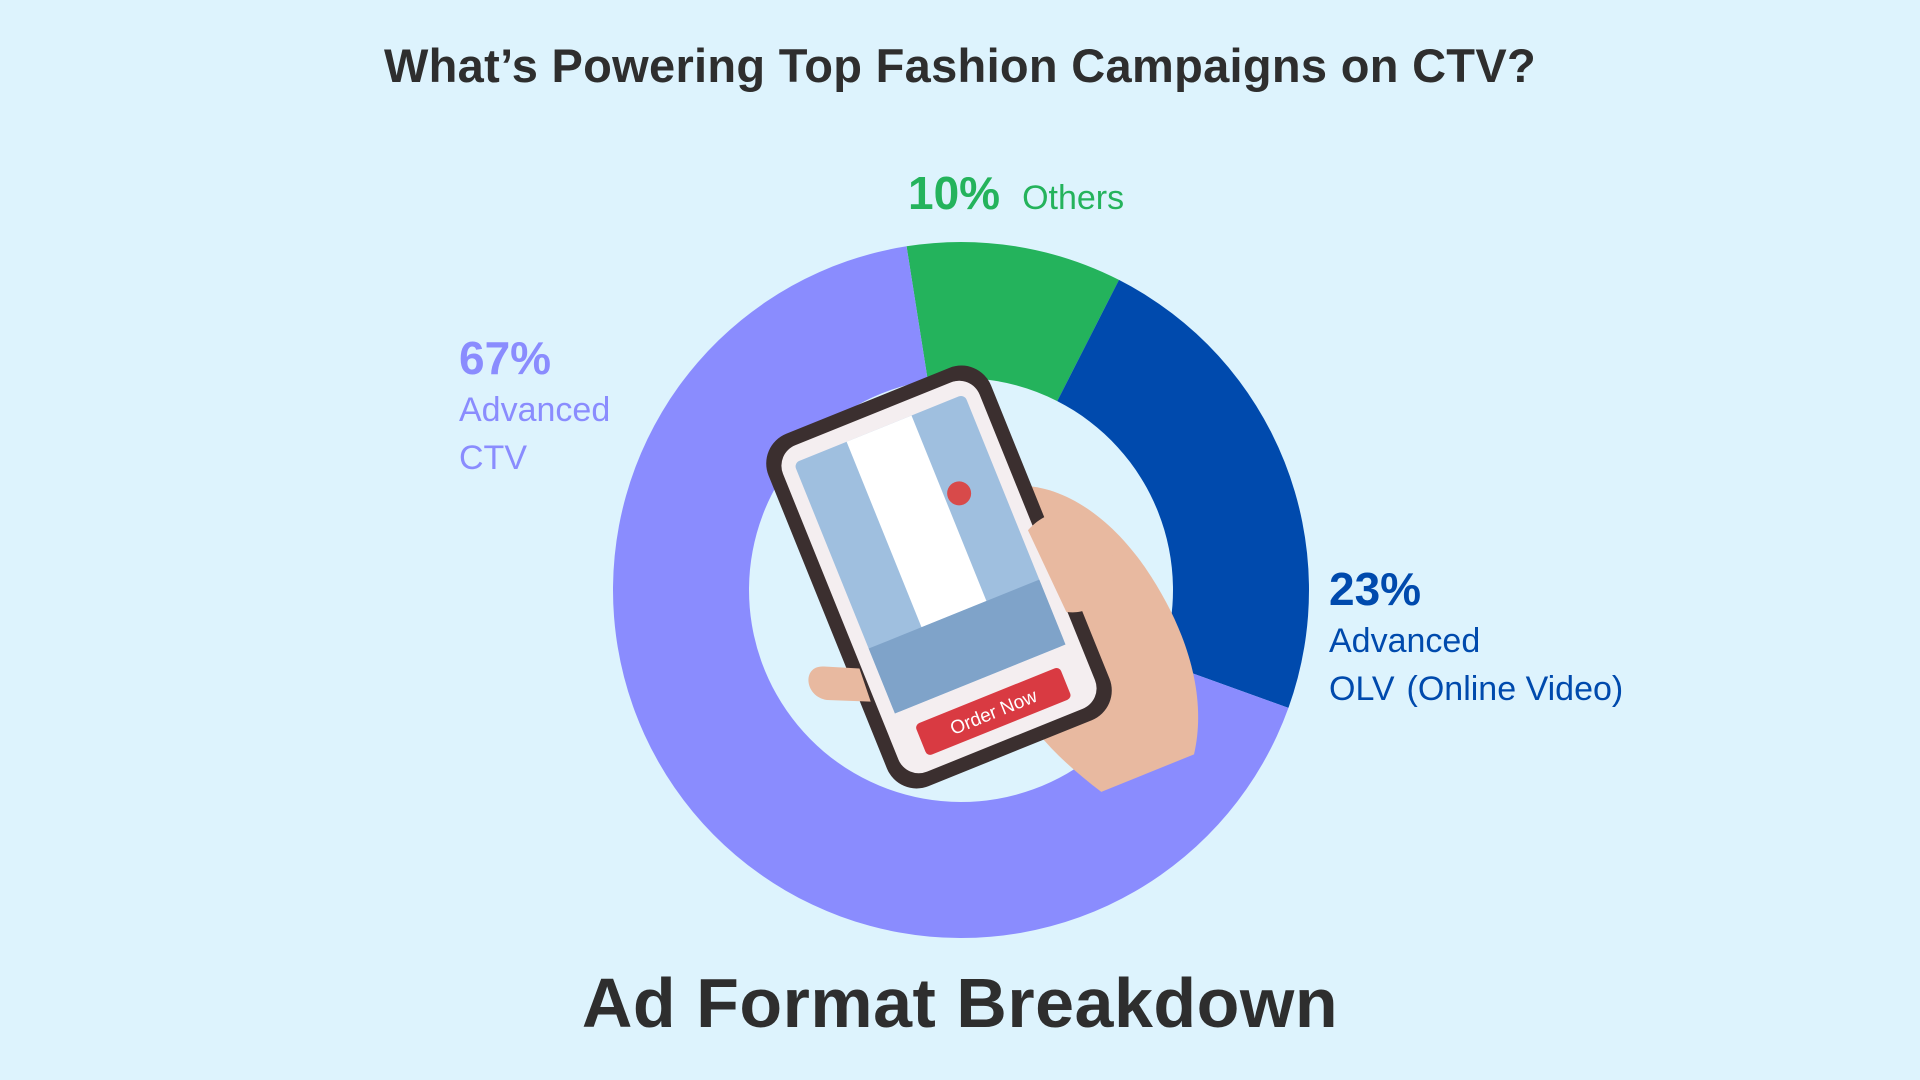  I want to click on label-advanced-olv: 23% Advanced OLV (Online Video), so click(1476, 639).